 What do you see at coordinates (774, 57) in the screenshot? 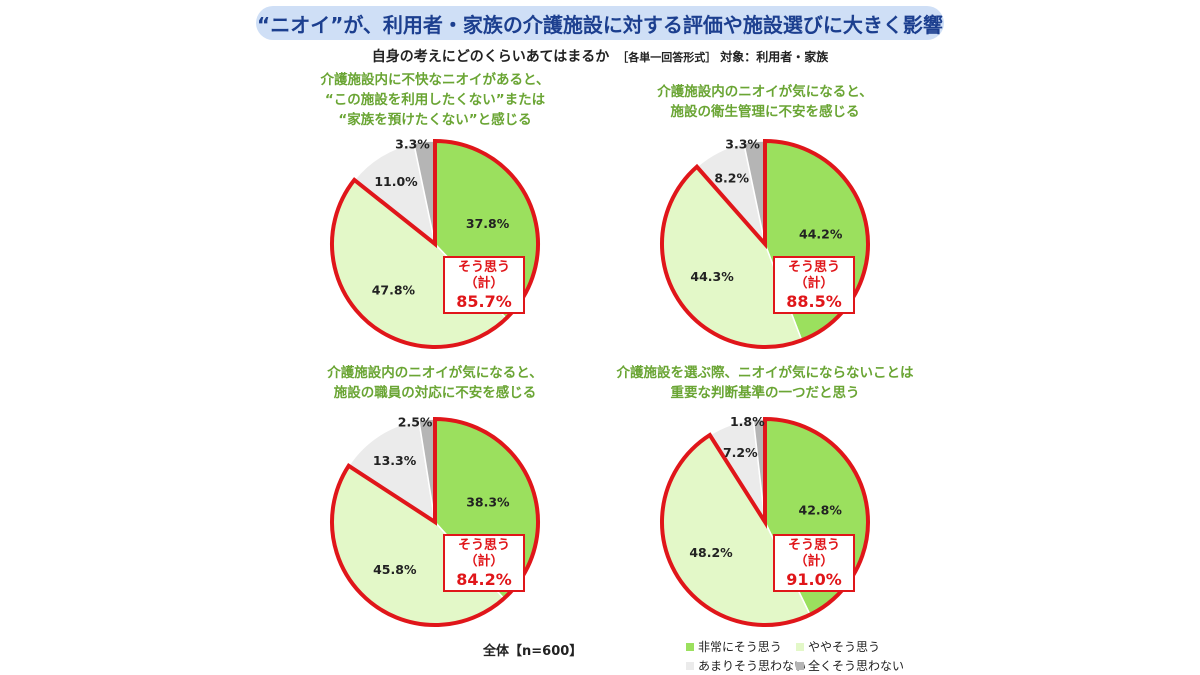
I see `survey-target: 対象：利用者・家族` at bounding box center [774, 57].